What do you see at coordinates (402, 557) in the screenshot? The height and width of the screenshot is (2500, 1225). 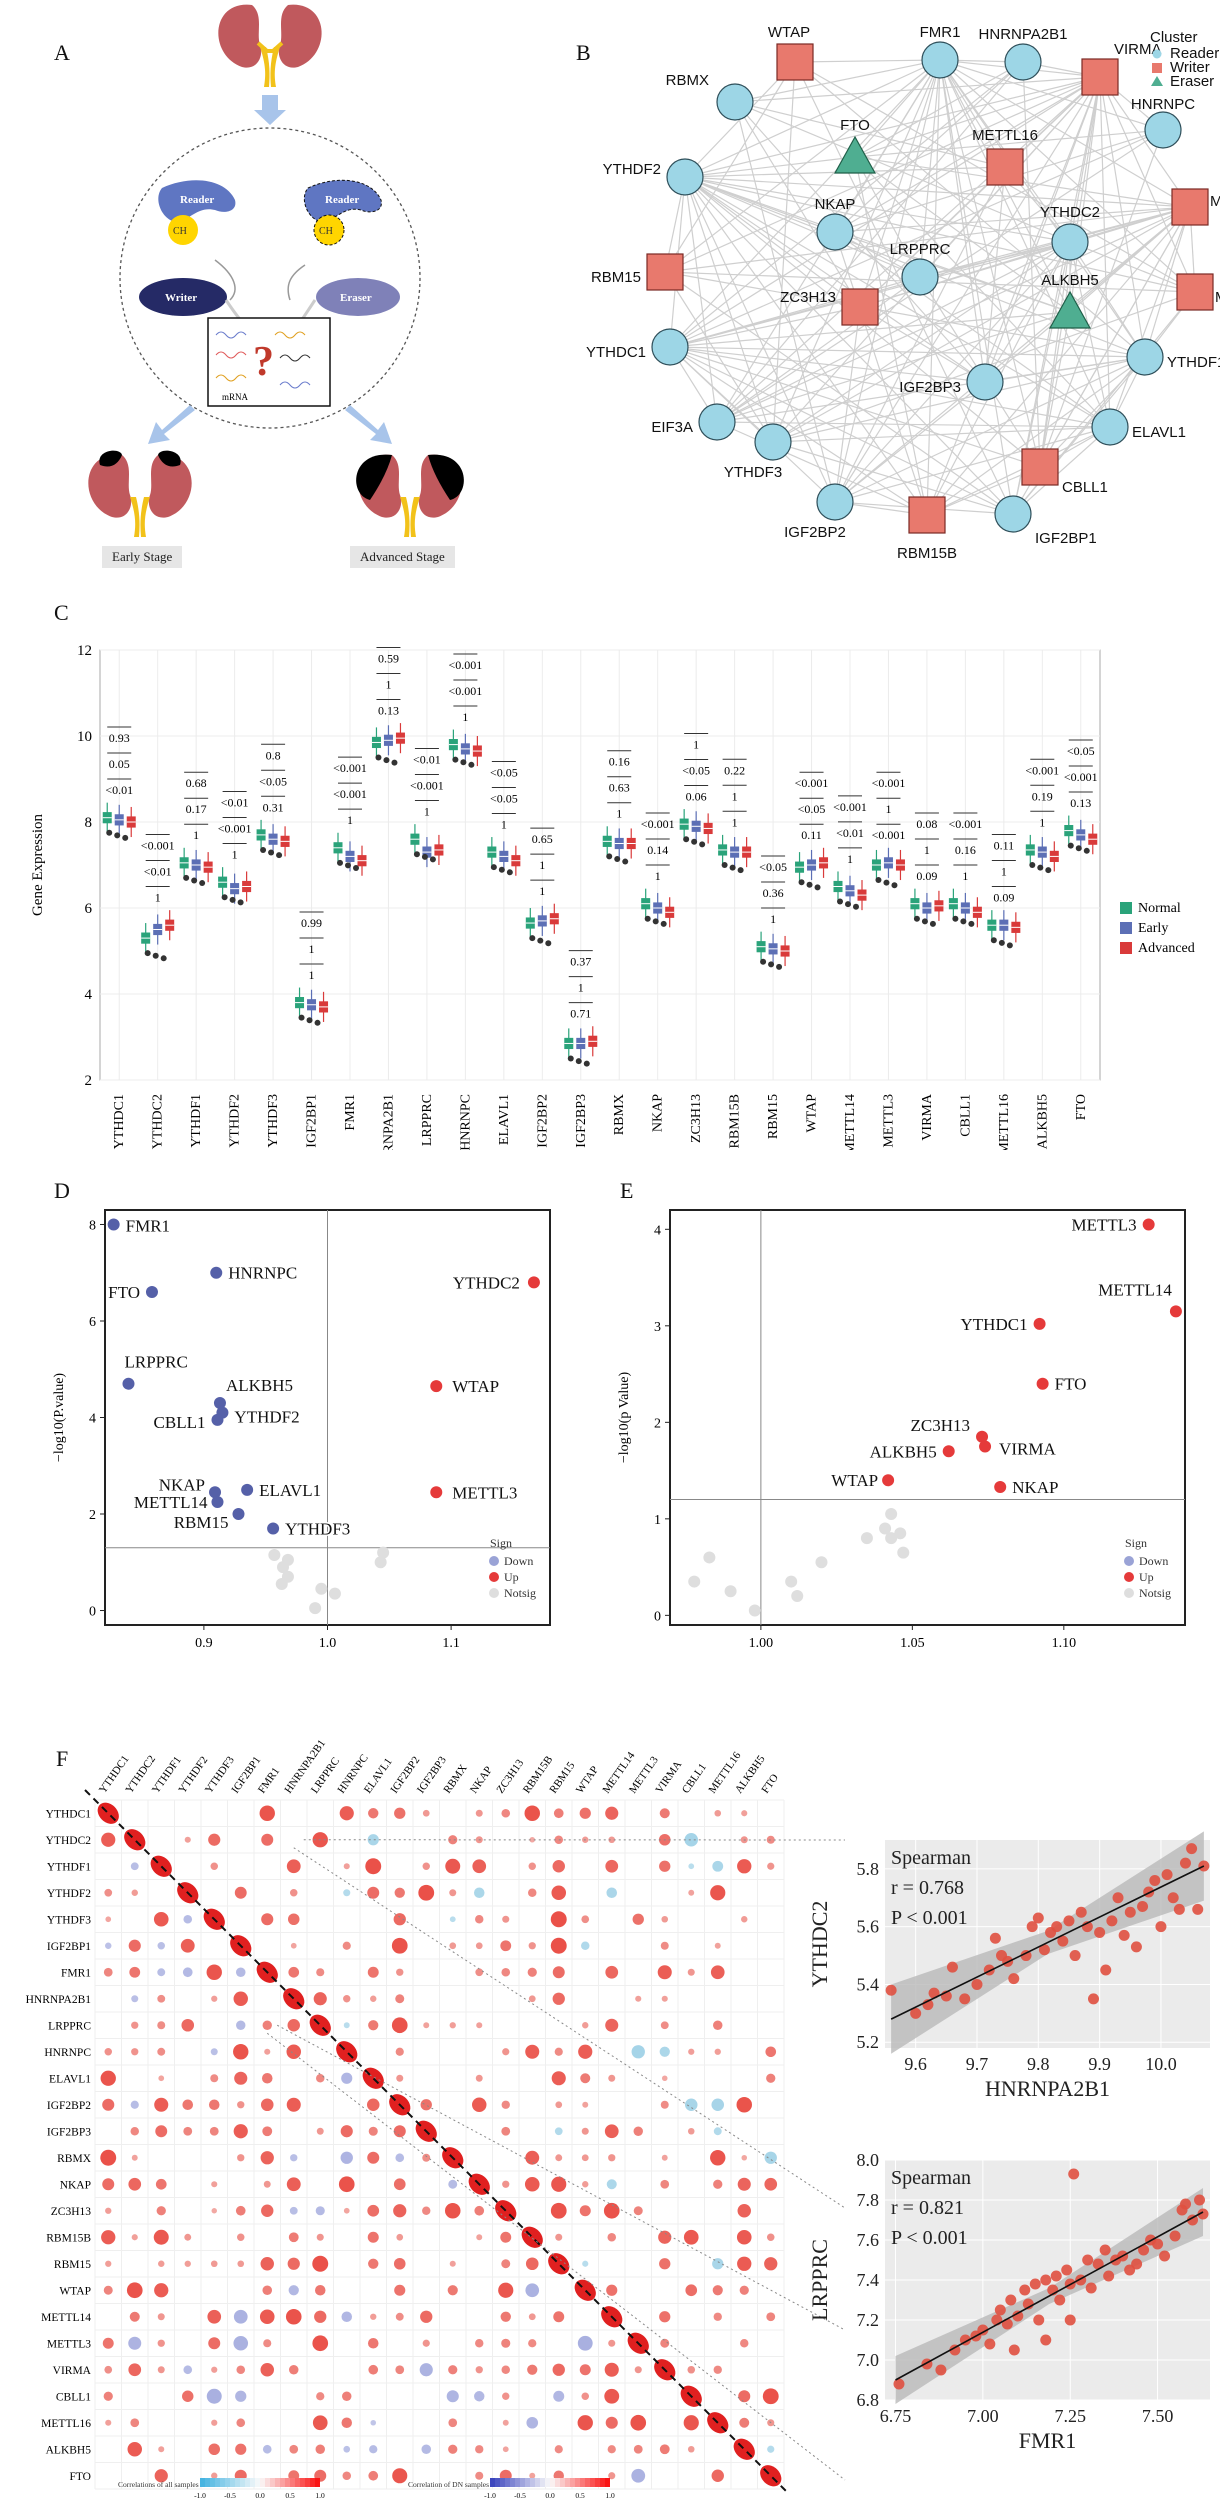 I see `advanced-stage-caption: Advanced Stage` at bounding box center [402, 557].